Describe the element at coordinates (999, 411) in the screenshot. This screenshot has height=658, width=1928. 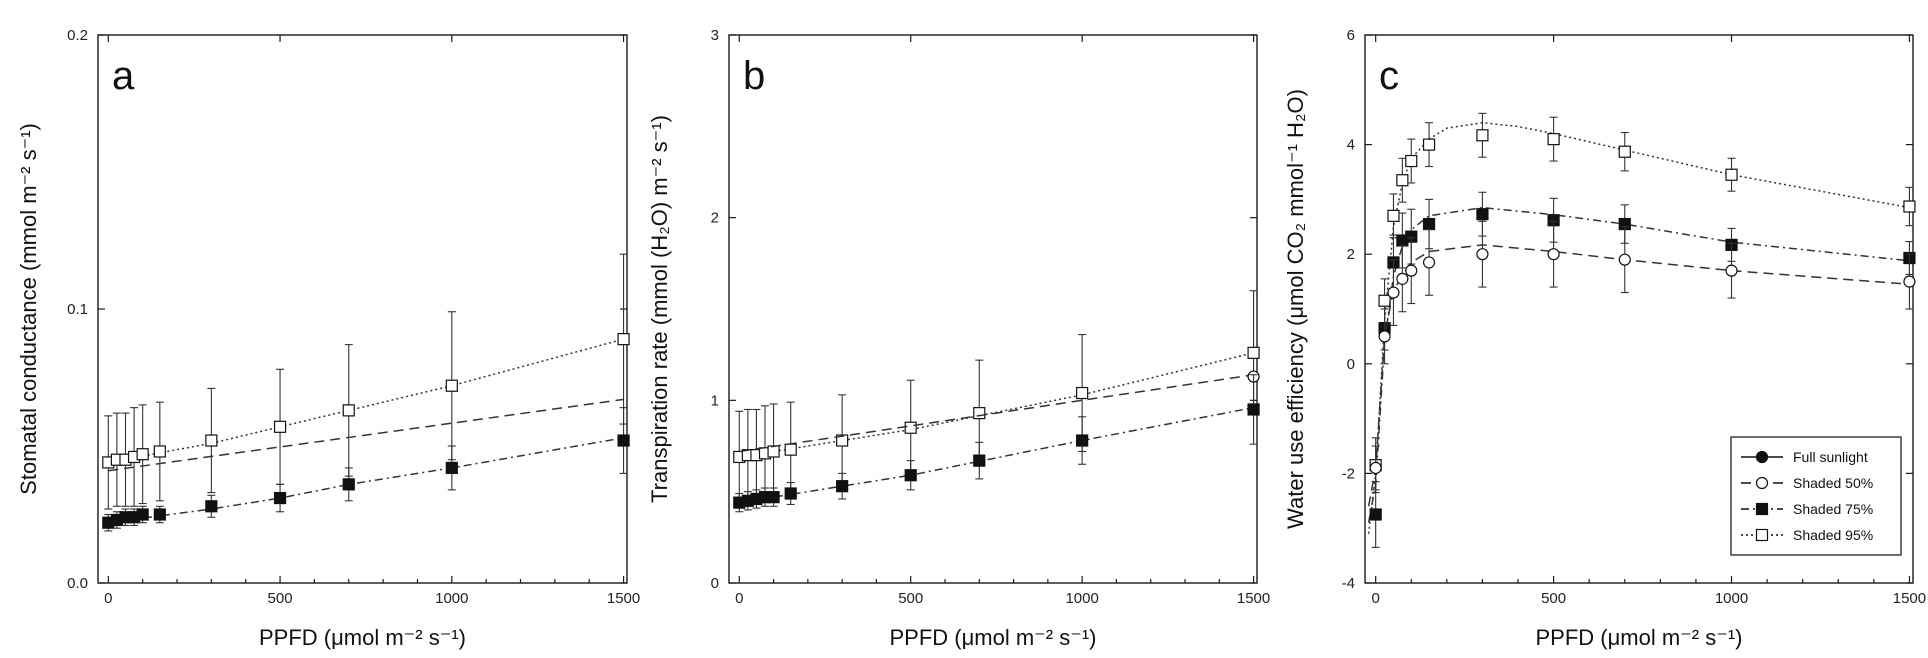
I see `series-dashed` at that location.